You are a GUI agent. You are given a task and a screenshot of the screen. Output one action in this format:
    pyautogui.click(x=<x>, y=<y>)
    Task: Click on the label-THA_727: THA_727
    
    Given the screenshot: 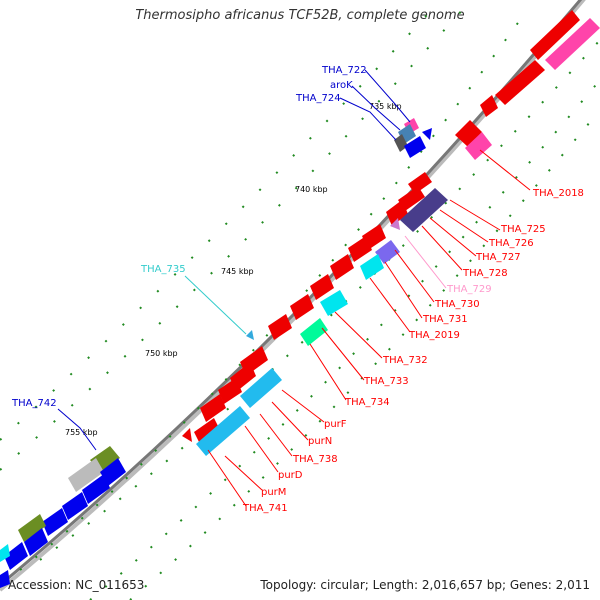 What is the action you would take?
    pyautogui.click(x=498, y=257)
    